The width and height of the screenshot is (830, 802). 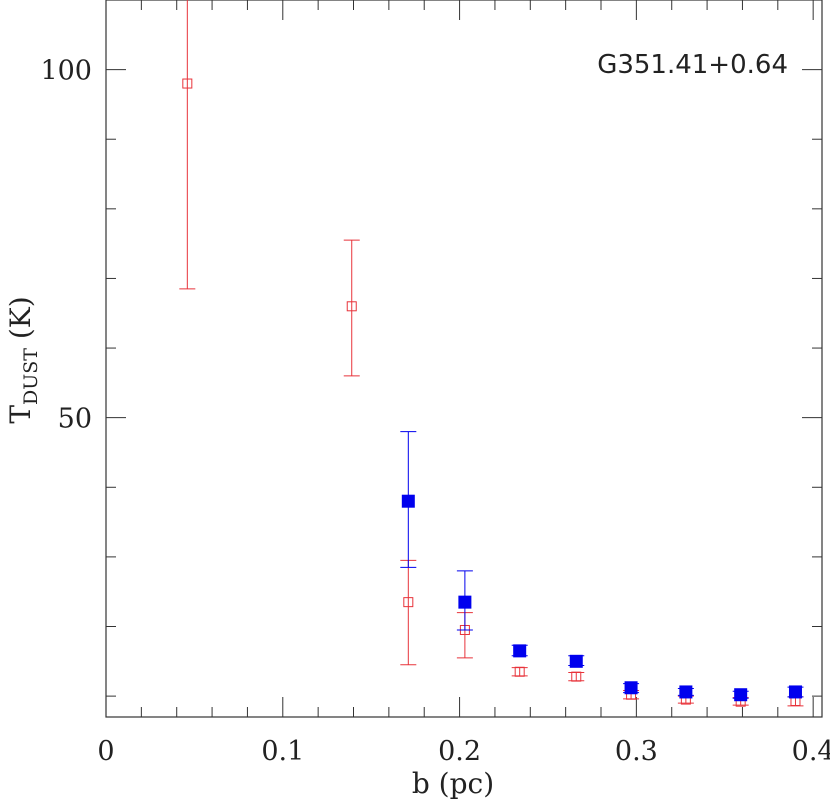 What do you see at coordinates (20, 322) in the screenshot?
I see `y-axis-label-unit: (K)` at bounding box center [20, 322].